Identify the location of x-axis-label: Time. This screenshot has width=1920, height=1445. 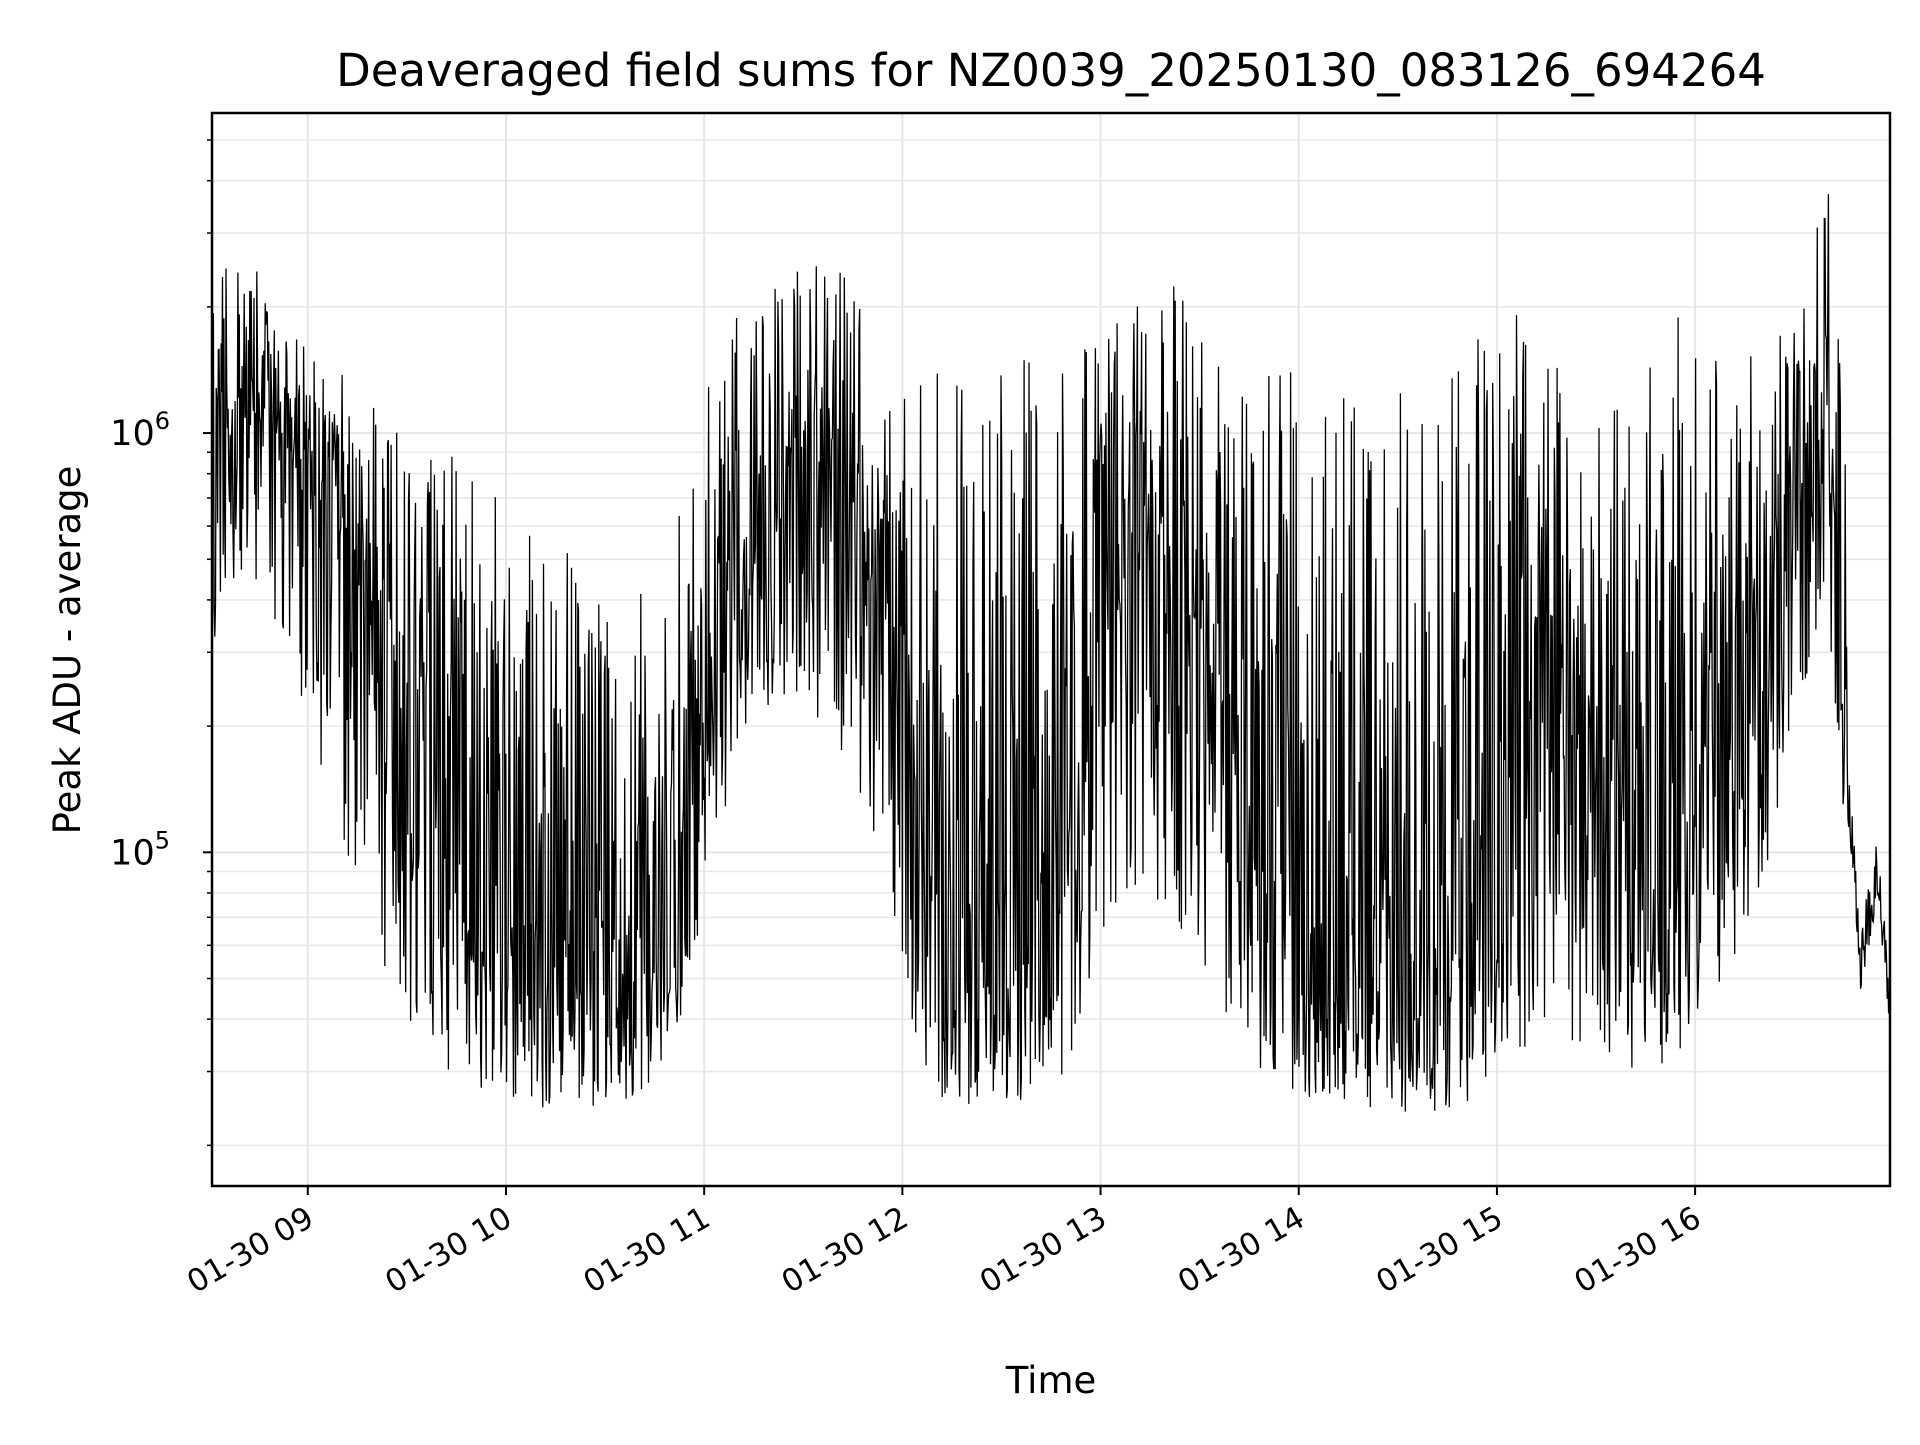
(1051, 1380).